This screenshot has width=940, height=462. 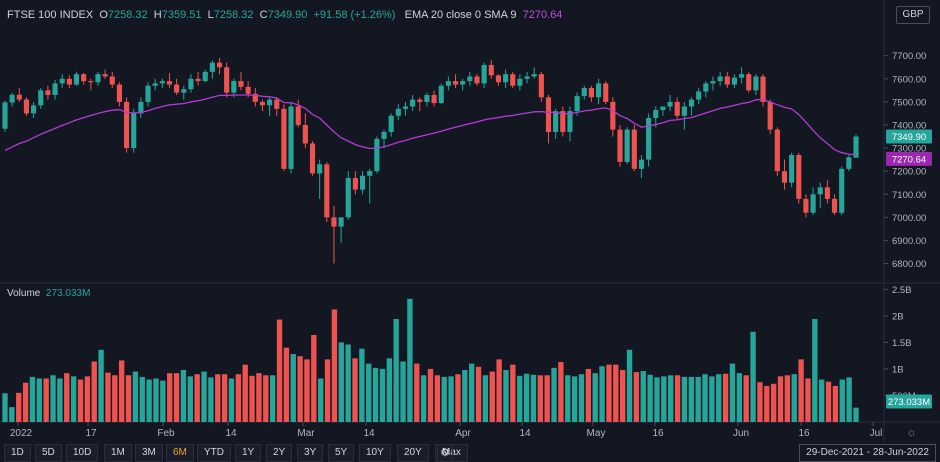 What do you see at coordinates (413, 453) in the screenshot?
I see `range-button-20y: 20Y` at bounding box center [413, 453].